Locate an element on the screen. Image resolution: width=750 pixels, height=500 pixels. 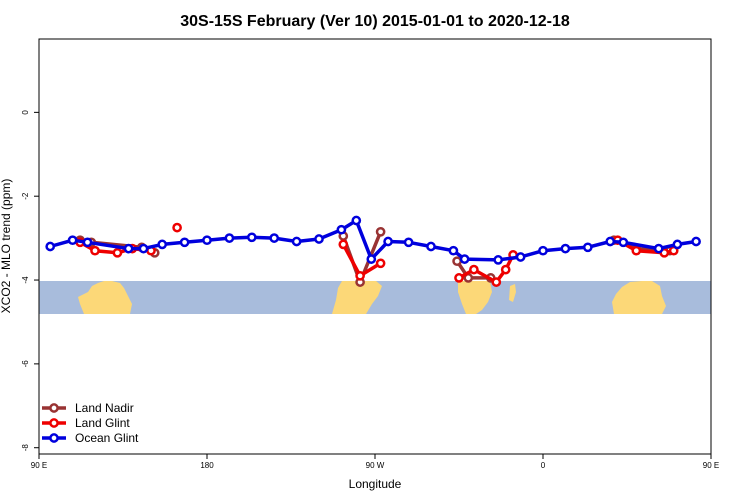
map-land-africa is located at coordinates (475, 297).